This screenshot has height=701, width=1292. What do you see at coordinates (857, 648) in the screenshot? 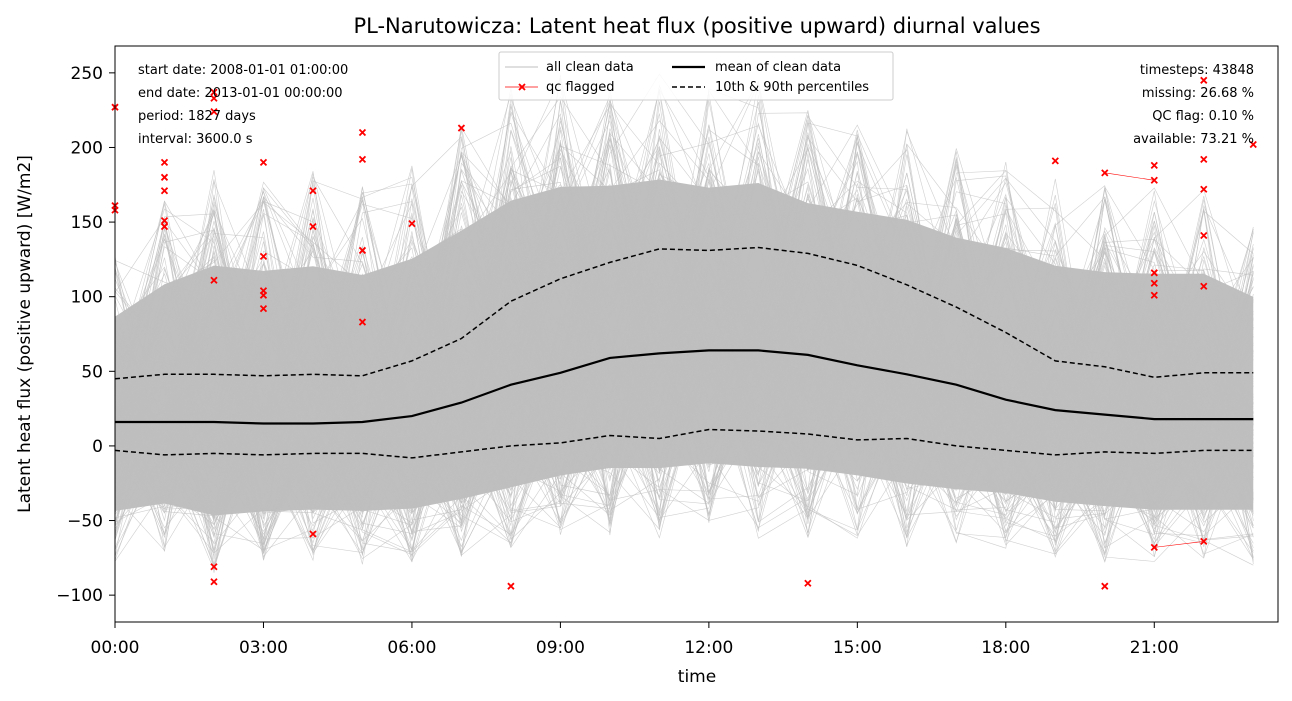
I see `x-tick-label: 15:00` at bounding box center [857, 648].